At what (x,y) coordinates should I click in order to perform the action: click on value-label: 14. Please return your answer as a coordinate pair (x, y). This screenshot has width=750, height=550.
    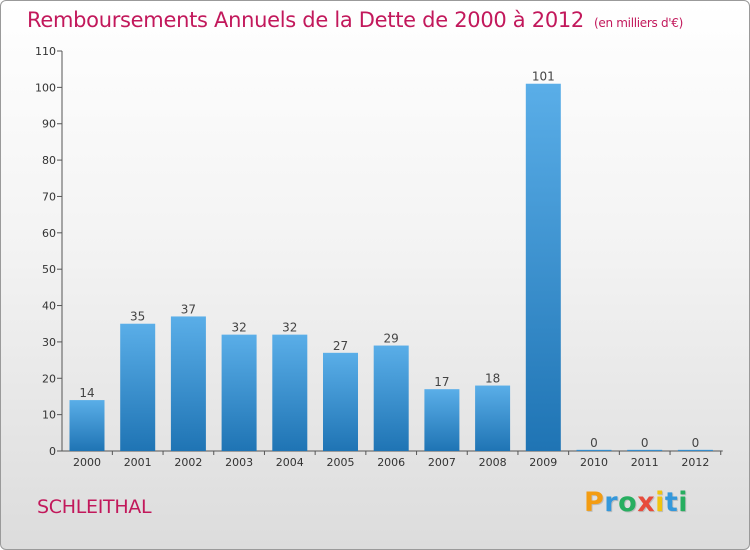
    Looking at the image, I should click on (86, 393).